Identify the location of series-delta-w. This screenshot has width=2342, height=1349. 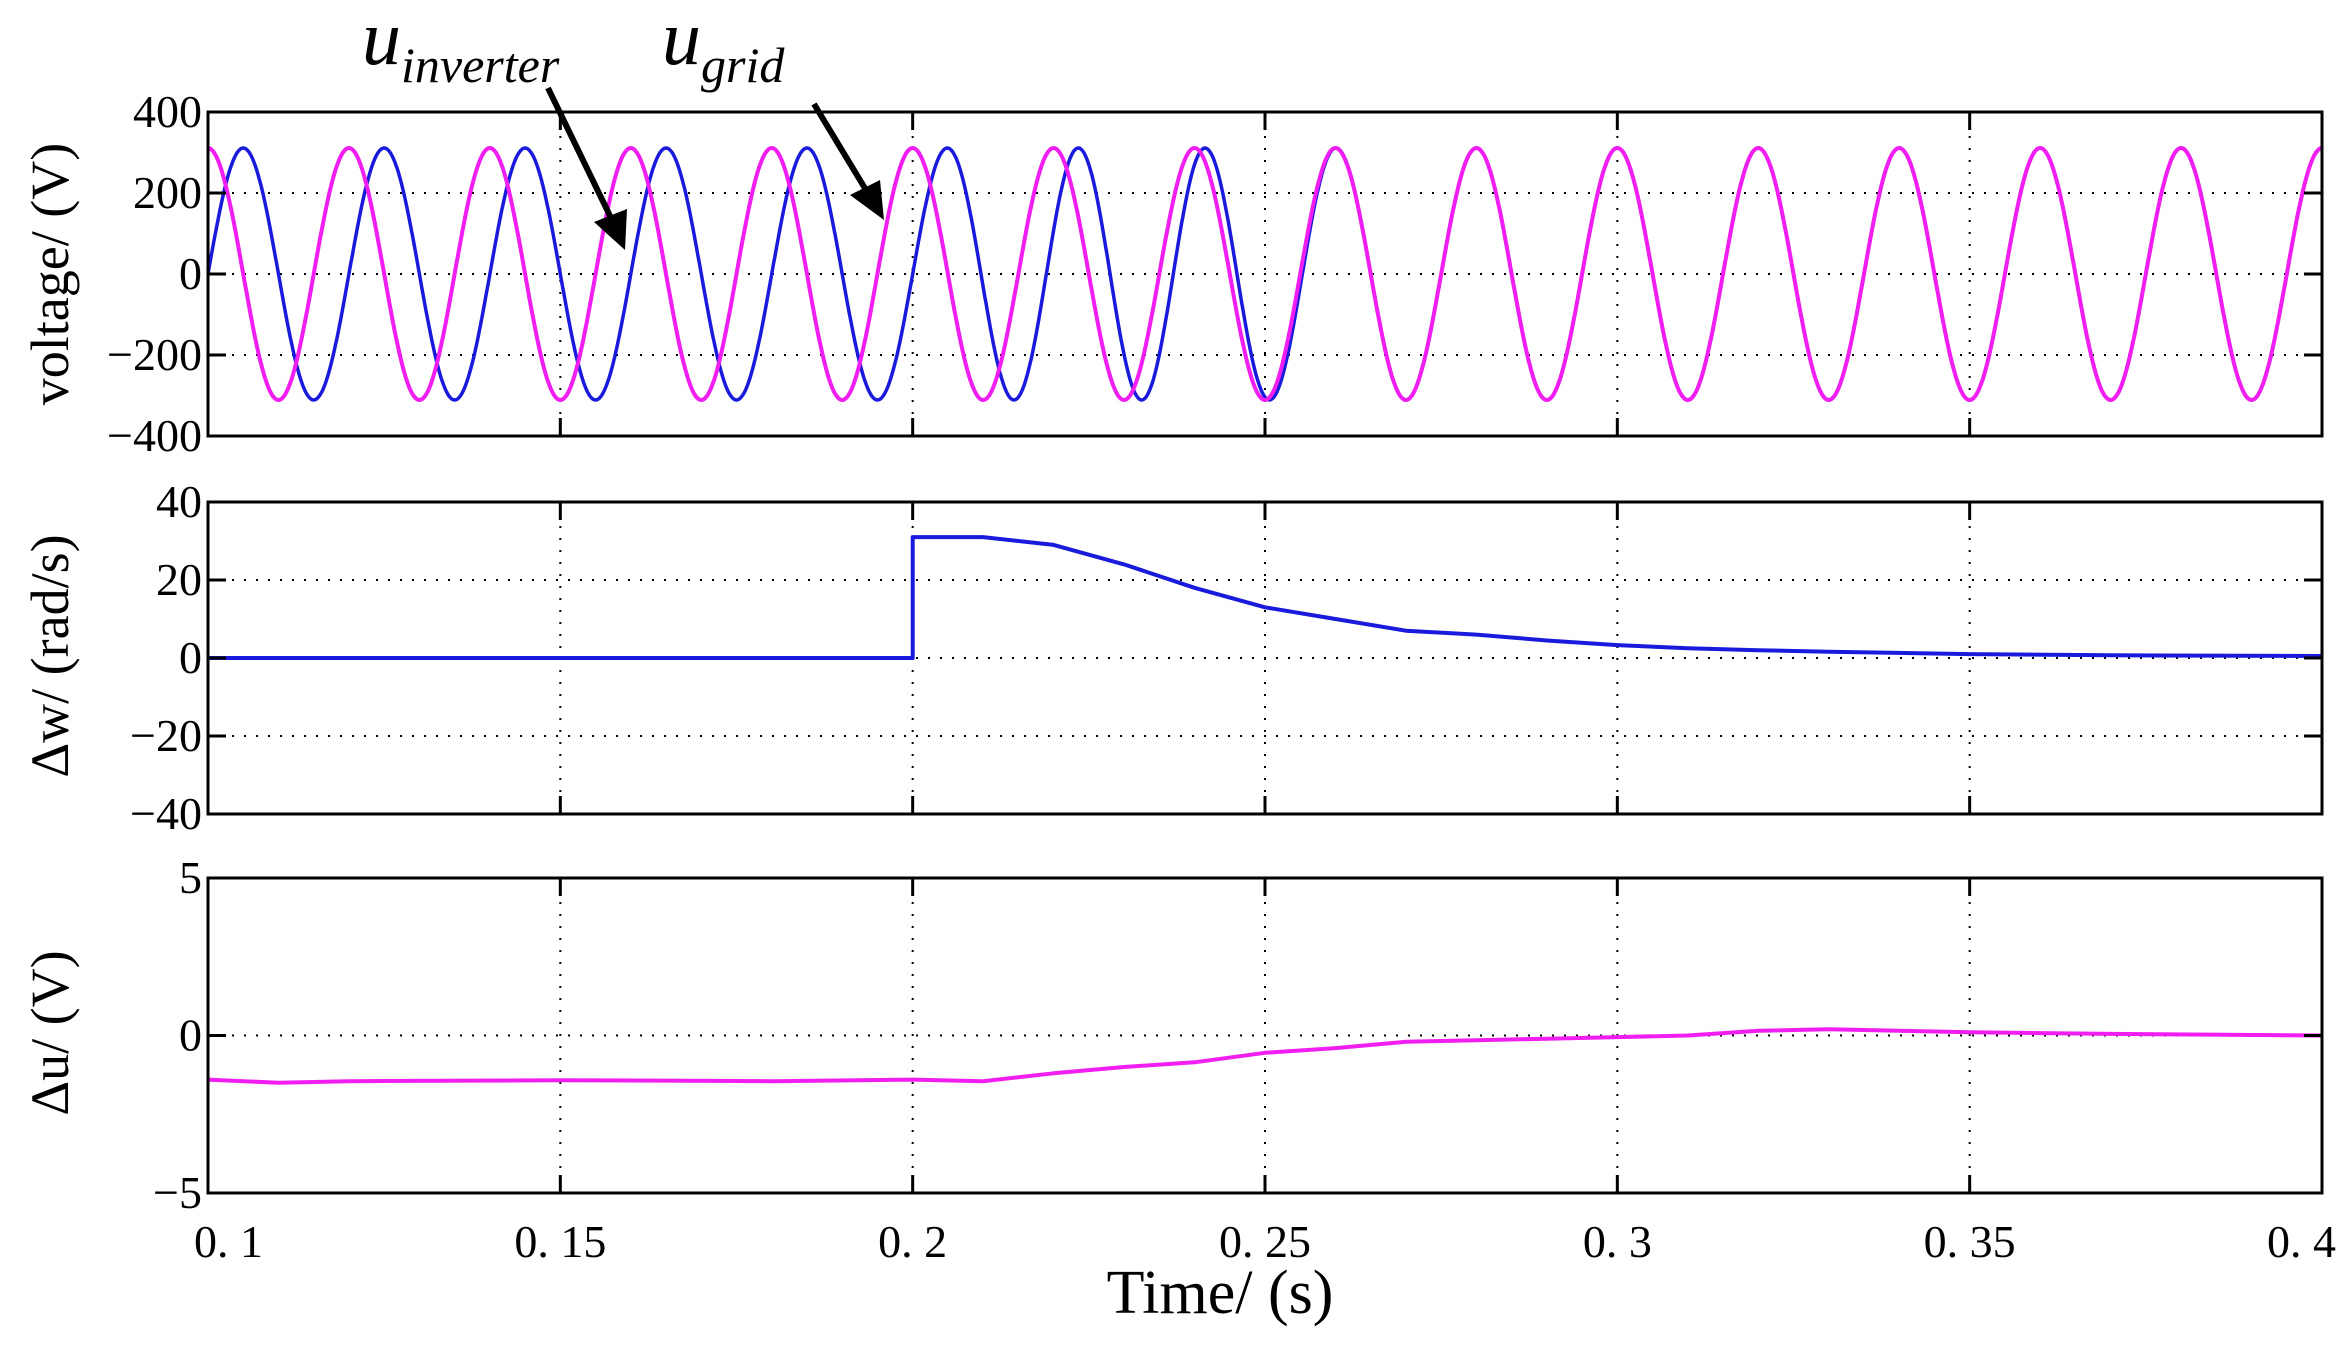
(1265, 597).